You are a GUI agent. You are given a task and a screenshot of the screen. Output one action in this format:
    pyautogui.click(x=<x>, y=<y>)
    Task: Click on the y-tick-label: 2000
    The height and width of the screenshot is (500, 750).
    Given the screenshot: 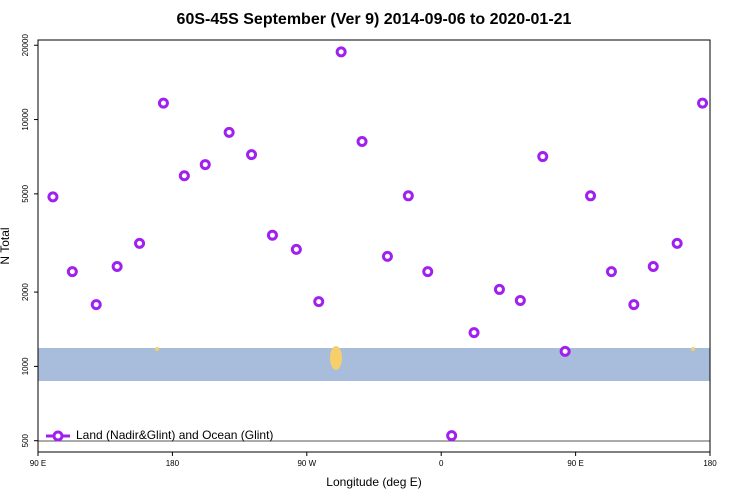 What is the action you would take?
    pyautogui.click(x=25, y=292)
    